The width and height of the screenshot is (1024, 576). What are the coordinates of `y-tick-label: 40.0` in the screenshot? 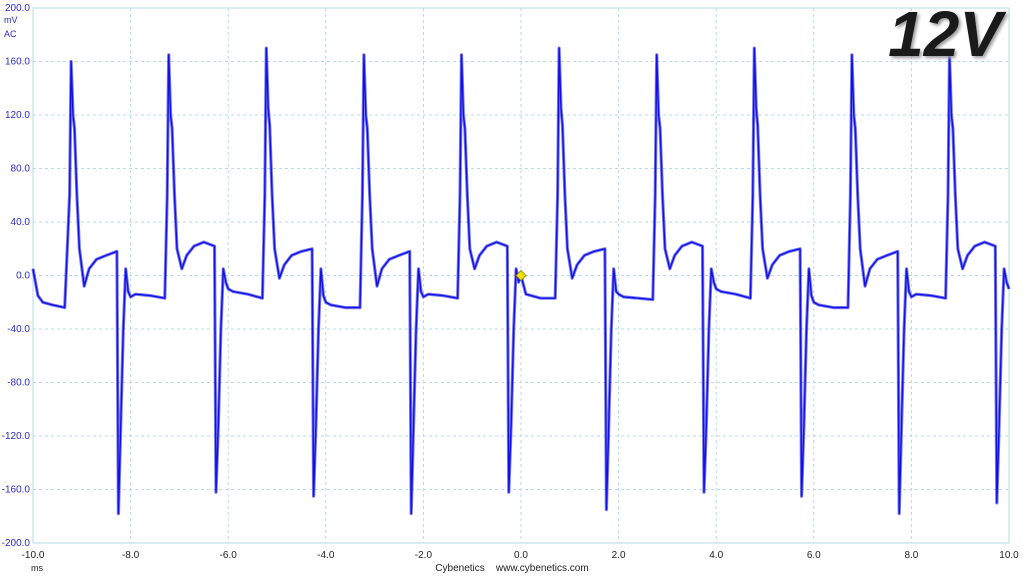 It's located at (21, 222).